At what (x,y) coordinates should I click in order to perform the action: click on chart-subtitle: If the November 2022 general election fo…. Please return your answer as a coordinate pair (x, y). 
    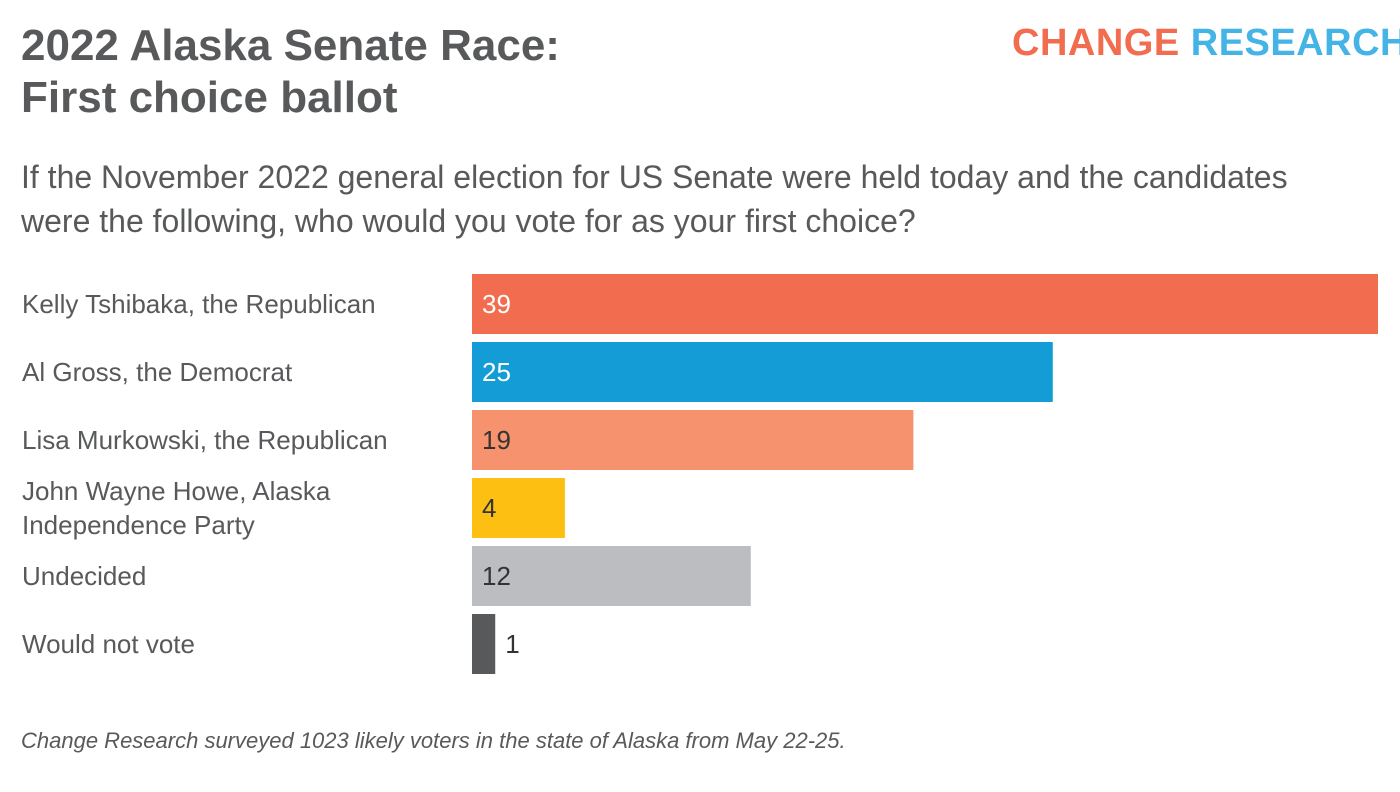
    Looking at the image, I should click on (654, 199).